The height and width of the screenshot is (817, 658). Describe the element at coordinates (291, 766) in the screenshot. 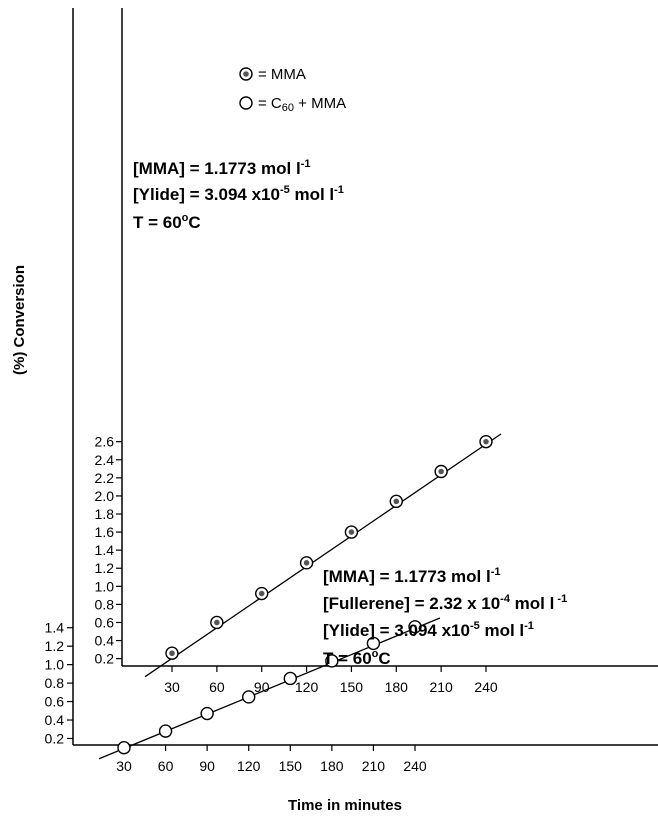

I see `outer-x-tick-label: 150` at that location.